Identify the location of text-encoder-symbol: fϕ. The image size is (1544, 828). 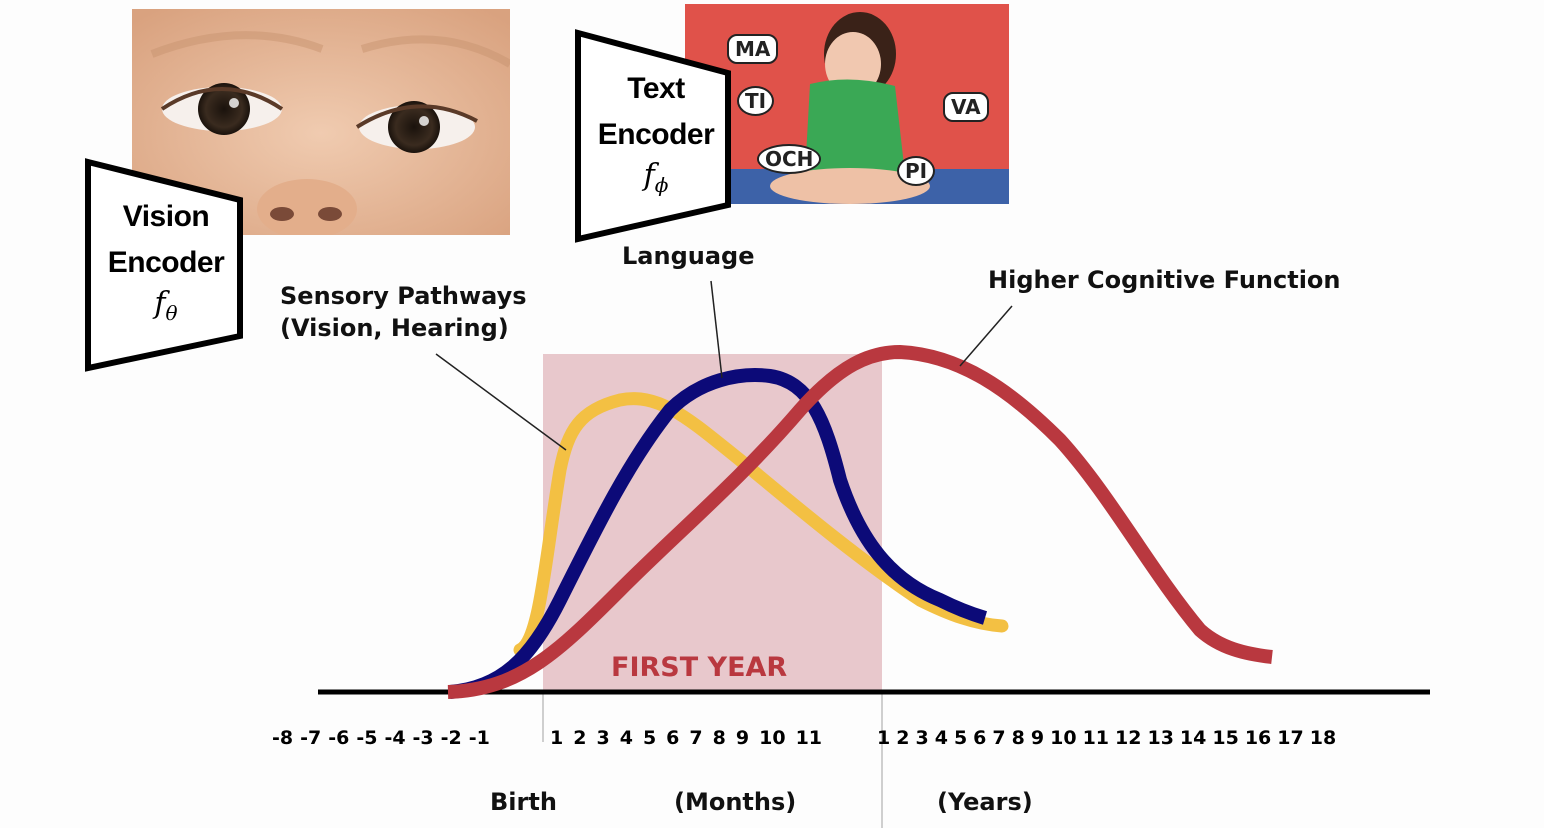
(656, 177).